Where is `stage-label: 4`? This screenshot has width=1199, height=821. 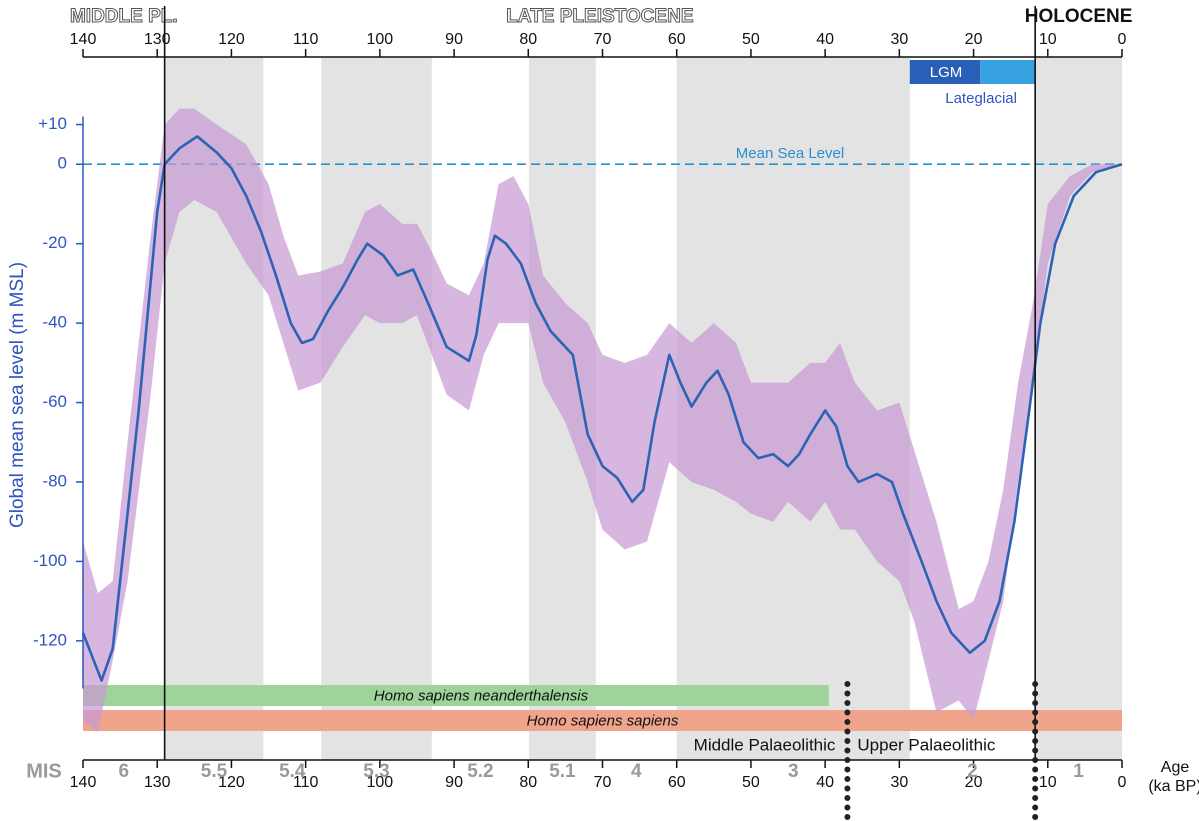 stage-label: 4 is located at coordinates (636, 771).